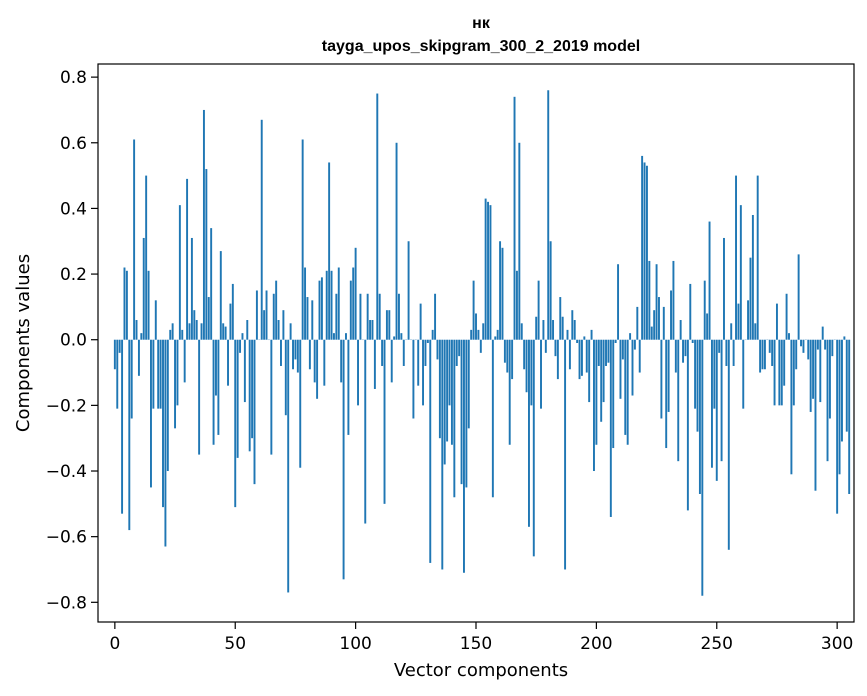  Describe the element at coordinates (476, 644) in the screenshot. I see `x-tick-label: 150` at that location.